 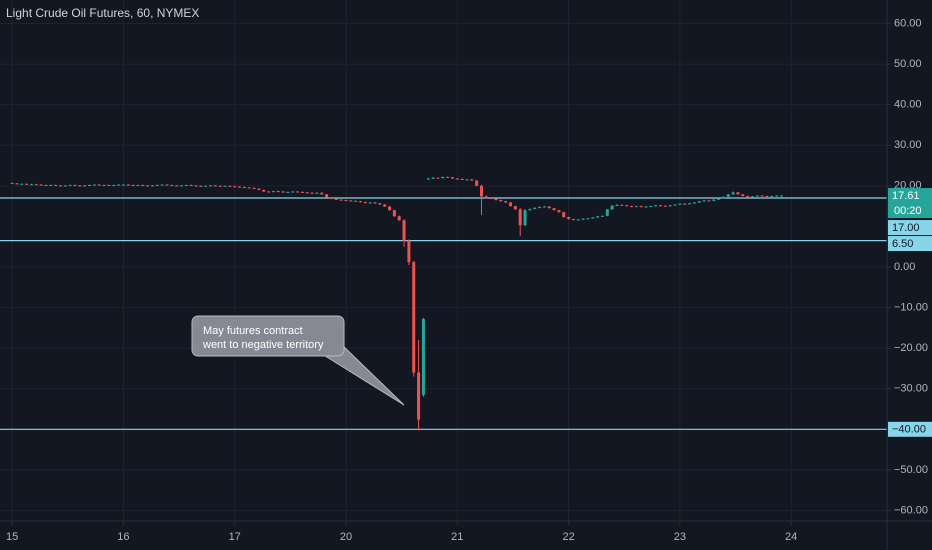 I want to click on horizontal-line-tag: 17.00, so click(x=906, y=228).